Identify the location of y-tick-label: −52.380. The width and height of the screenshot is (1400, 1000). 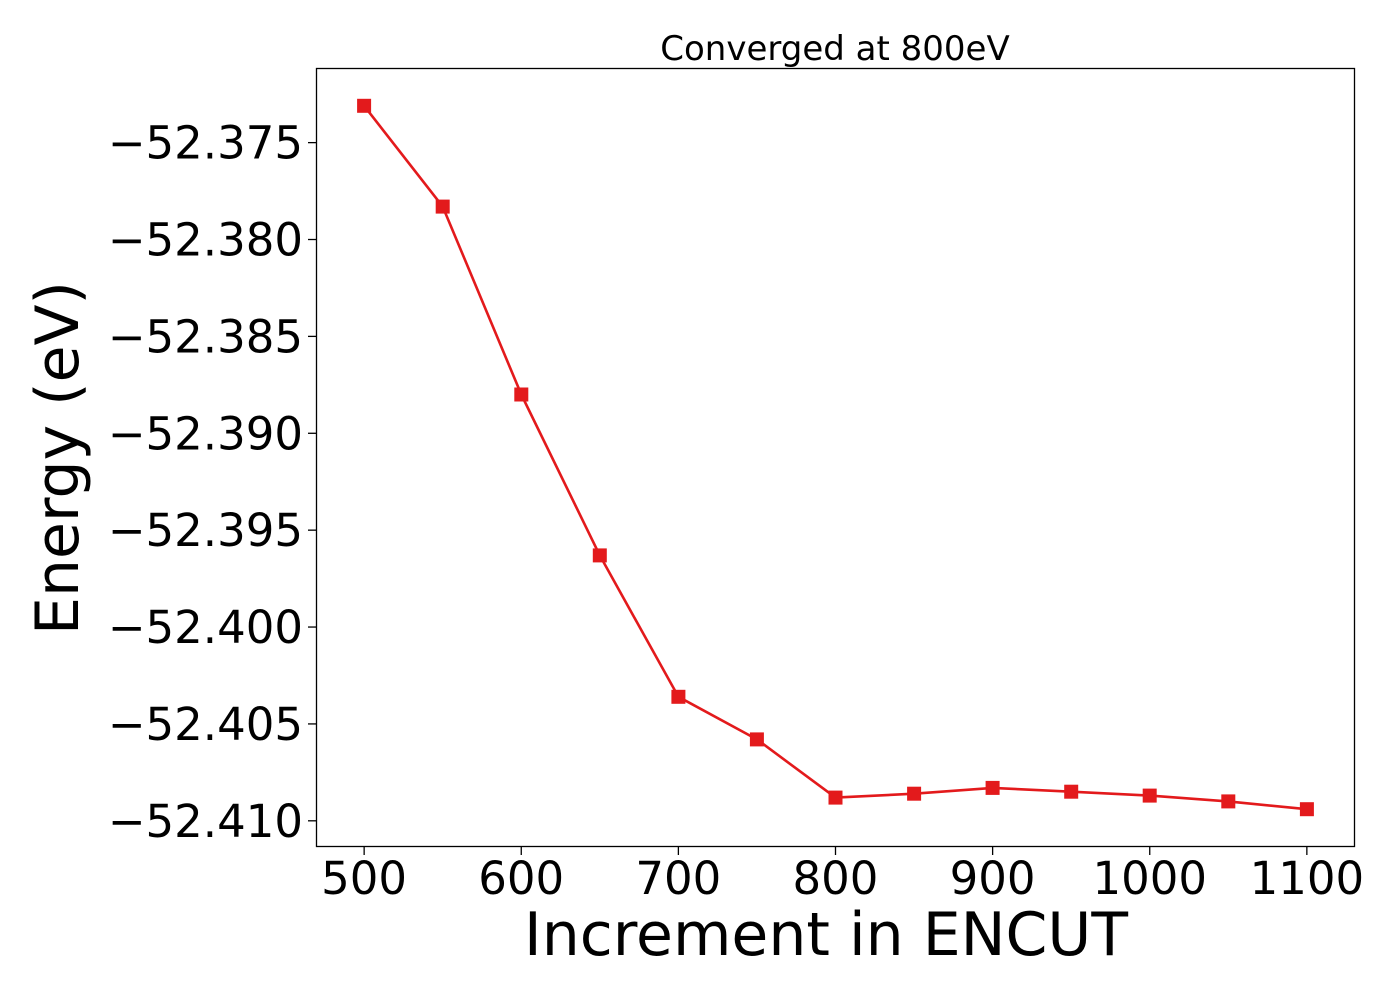
(205, 240).